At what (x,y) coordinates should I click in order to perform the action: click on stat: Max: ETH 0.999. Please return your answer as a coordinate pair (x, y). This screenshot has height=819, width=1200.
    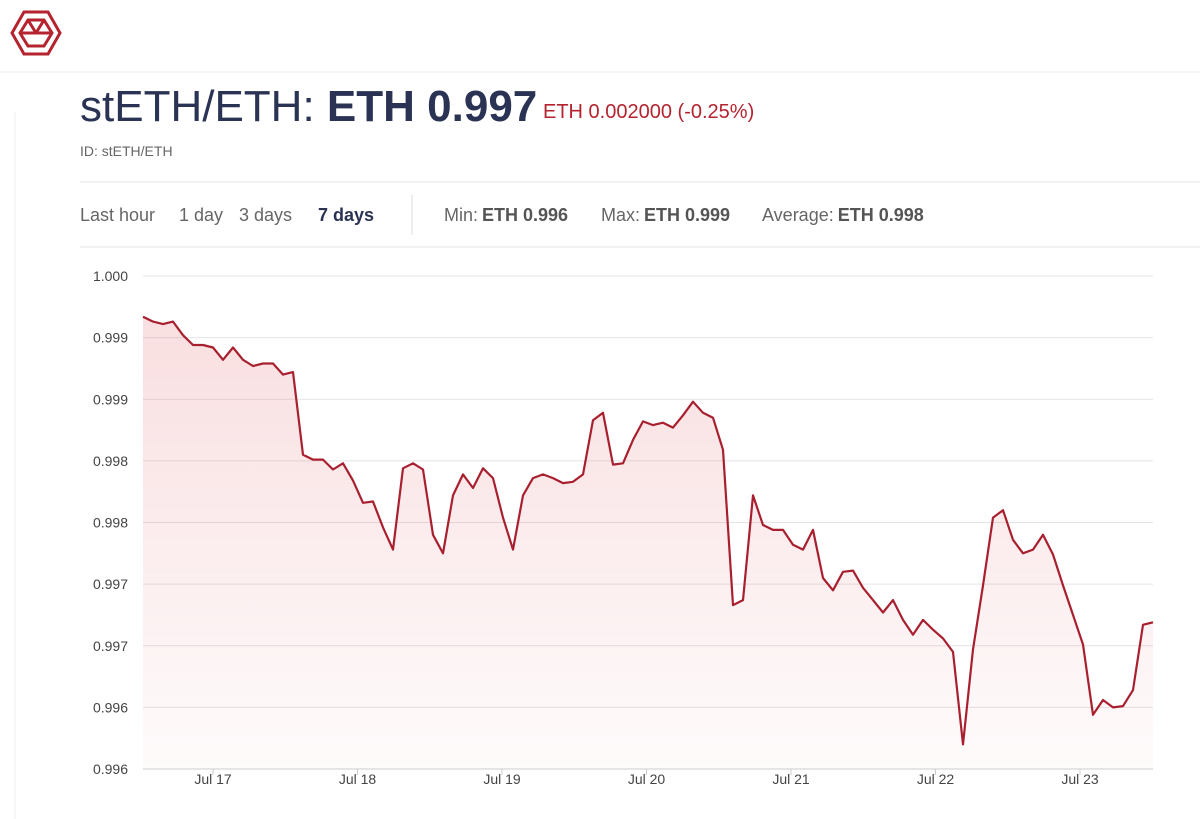
    Looking at the image, I should click on (665, 215).